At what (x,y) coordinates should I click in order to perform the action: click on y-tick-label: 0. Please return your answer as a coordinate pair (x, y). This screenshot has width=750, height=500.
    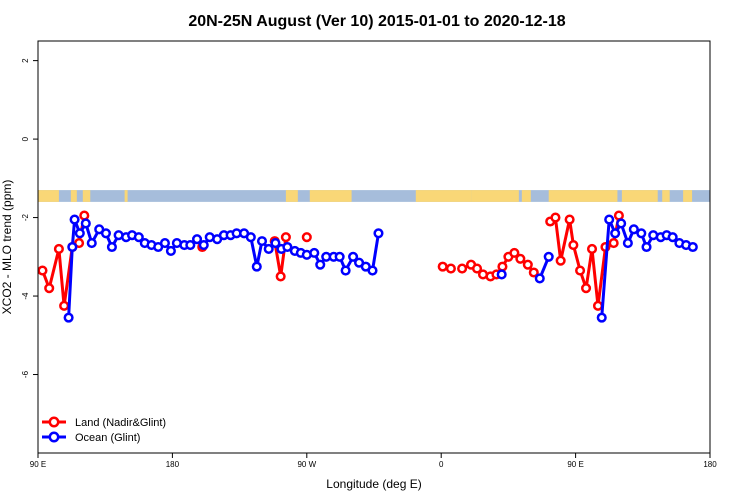
    Looking at the image, I should click on (25, 138).